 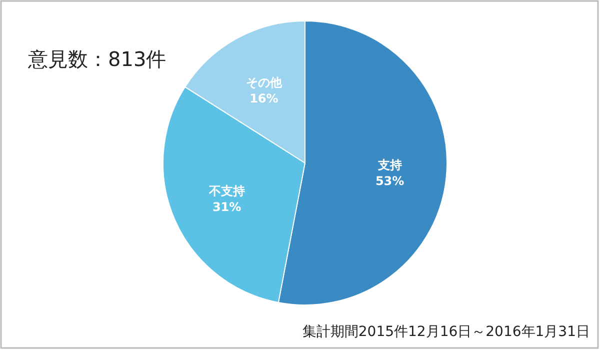 What do you see at coordinates (96, 59) in the screenshot?
I see `text: 意見数：813件` at bounding box center [96, 59].